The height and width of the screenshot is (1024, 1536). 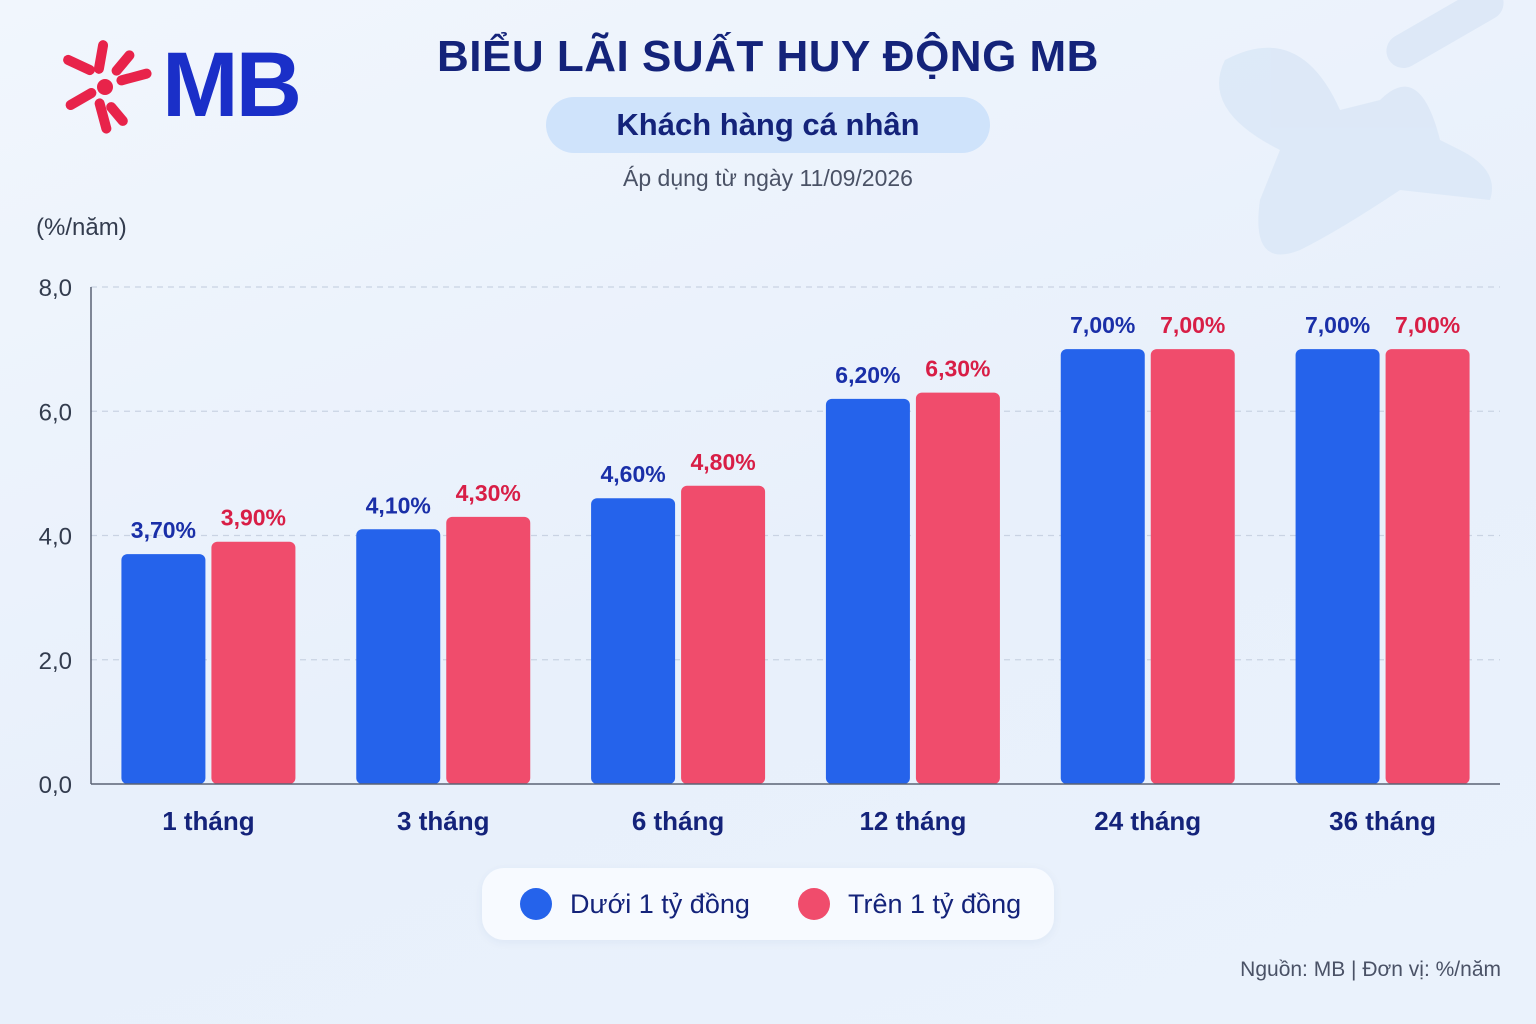 I want to click on effective-date: Áp dụng từ ngày 11/09/2026, so click(x=768, y=178).